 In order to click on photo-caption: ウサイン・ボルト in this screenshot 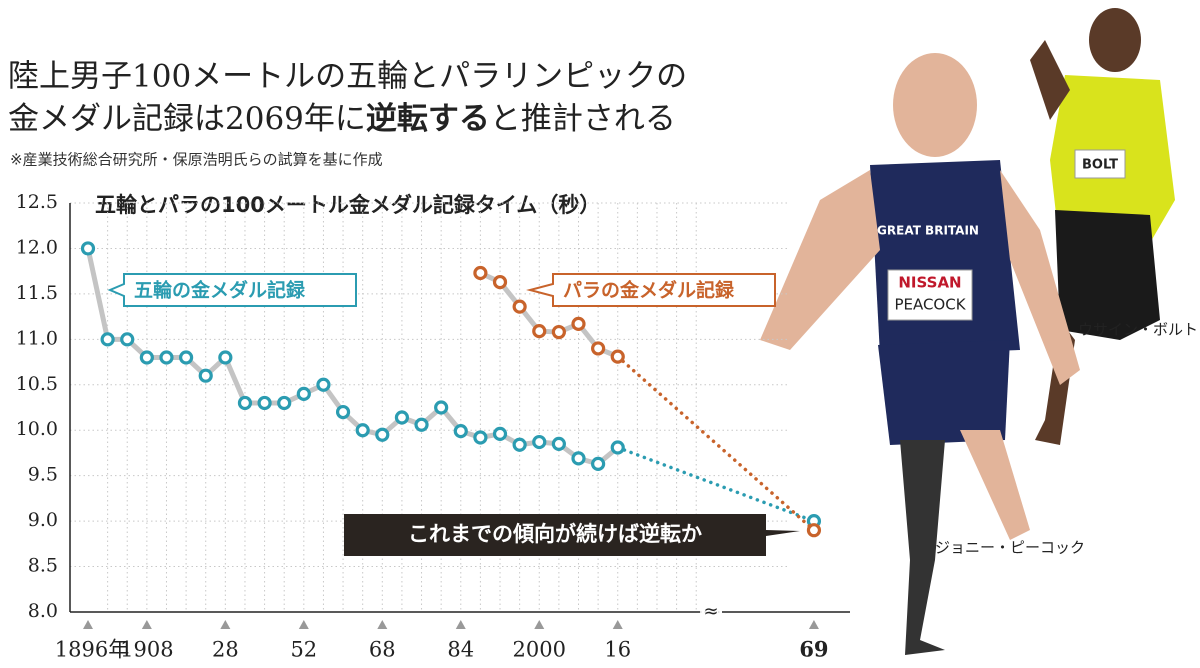, I will do `click(1138, 330)`.